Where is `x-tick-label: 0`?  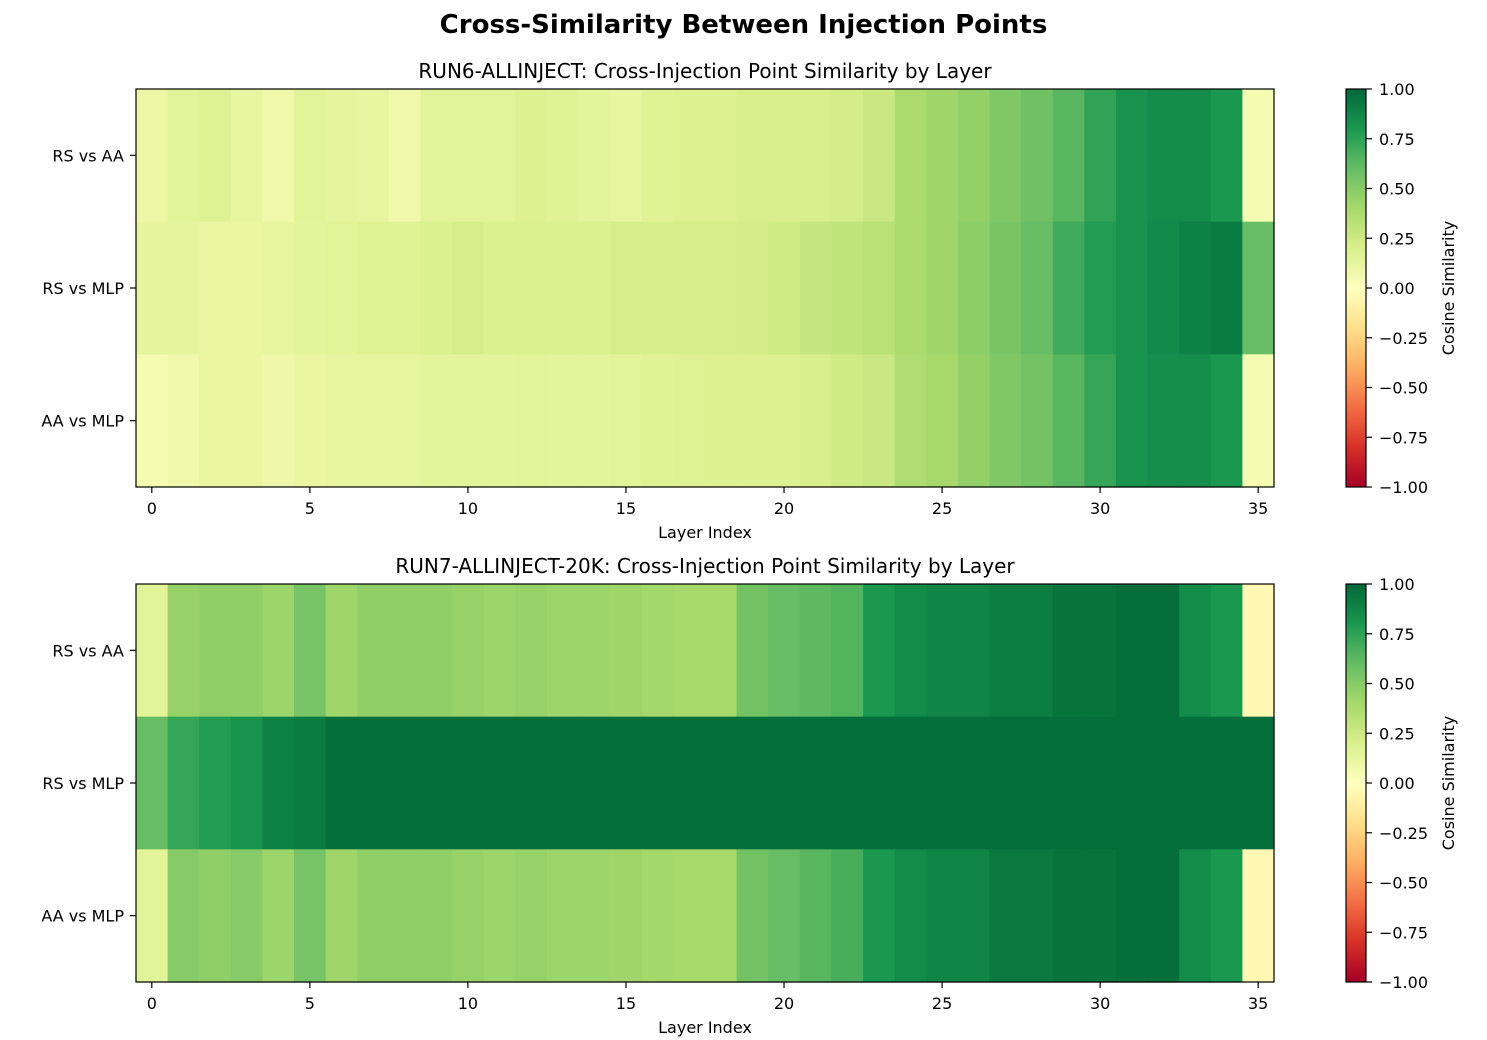 x-tick-label: 0 is located at coordinates (152, 1003).